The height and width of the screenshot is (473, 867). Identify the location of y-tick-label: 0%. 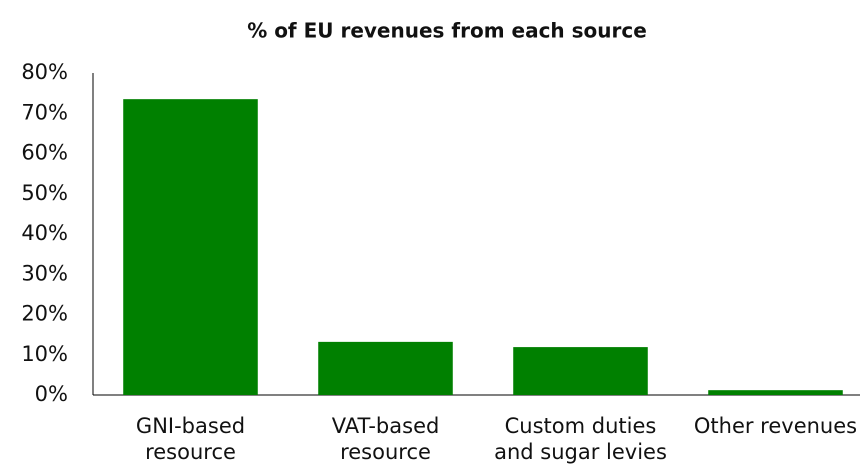
(51, 394).